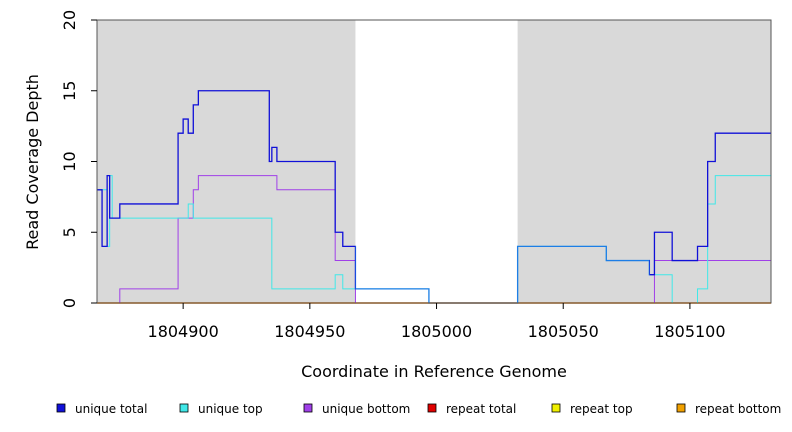 The width and height of the screenshot is (792, 432). Describe the element at coordinates (563, 331) in the screenshot. I see `x-tick-label: 1805050` at that location.